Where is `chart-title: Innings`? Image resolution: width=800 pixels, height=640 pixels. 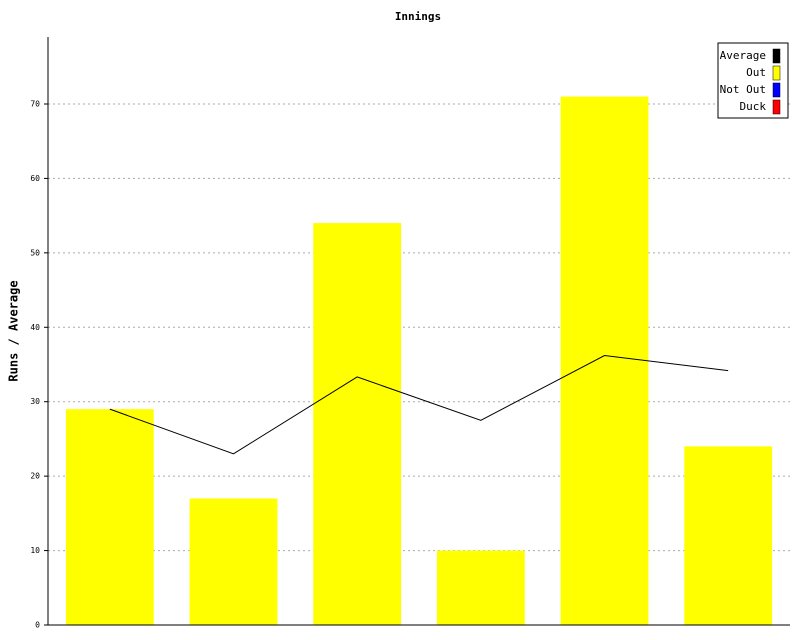
chart-title: Innings is located at coordinates (418, 16).